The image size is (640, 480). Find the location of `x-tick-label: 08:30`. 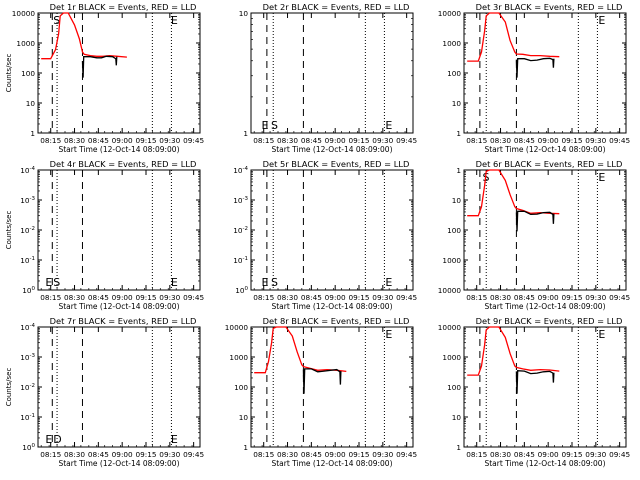

x-tick-label: 08:30 is located at coordinates (74, 140).